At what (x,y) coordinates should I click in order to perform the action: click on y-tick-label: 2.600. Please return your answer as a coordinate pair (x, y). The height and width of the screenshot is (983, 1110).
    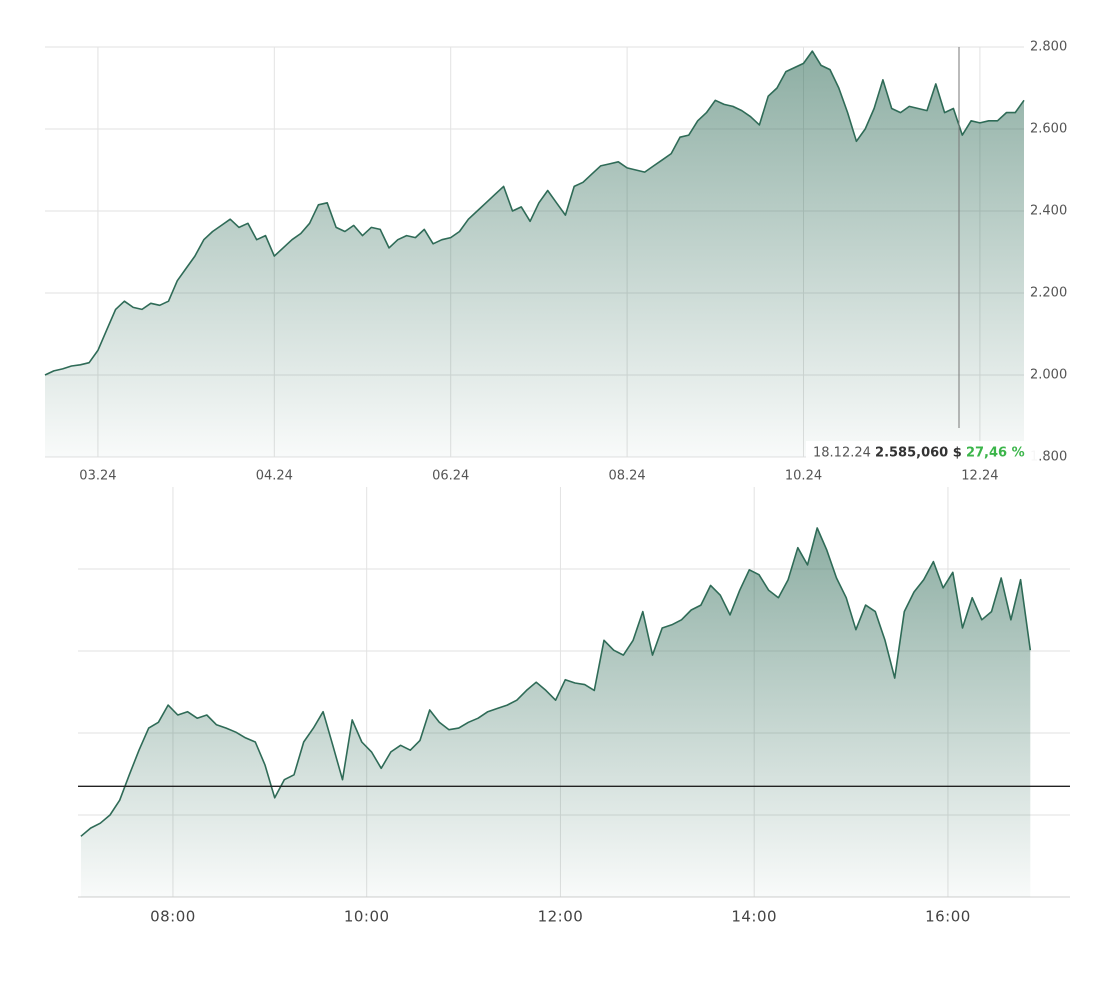
    Looking at the image, I should click on (1048, 129).